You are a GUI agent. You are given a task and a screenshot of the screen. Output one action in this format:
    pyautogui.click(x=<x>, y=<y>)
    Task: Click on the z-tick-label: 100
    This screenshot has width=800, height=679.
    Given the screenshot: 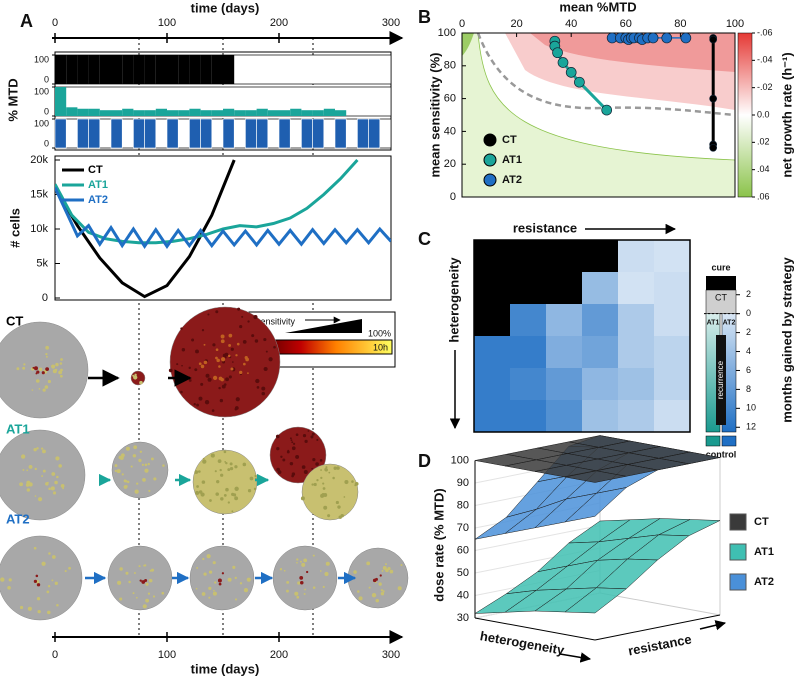 What is the action you would take?
    pyautogui.click(x=460, y=460)
    